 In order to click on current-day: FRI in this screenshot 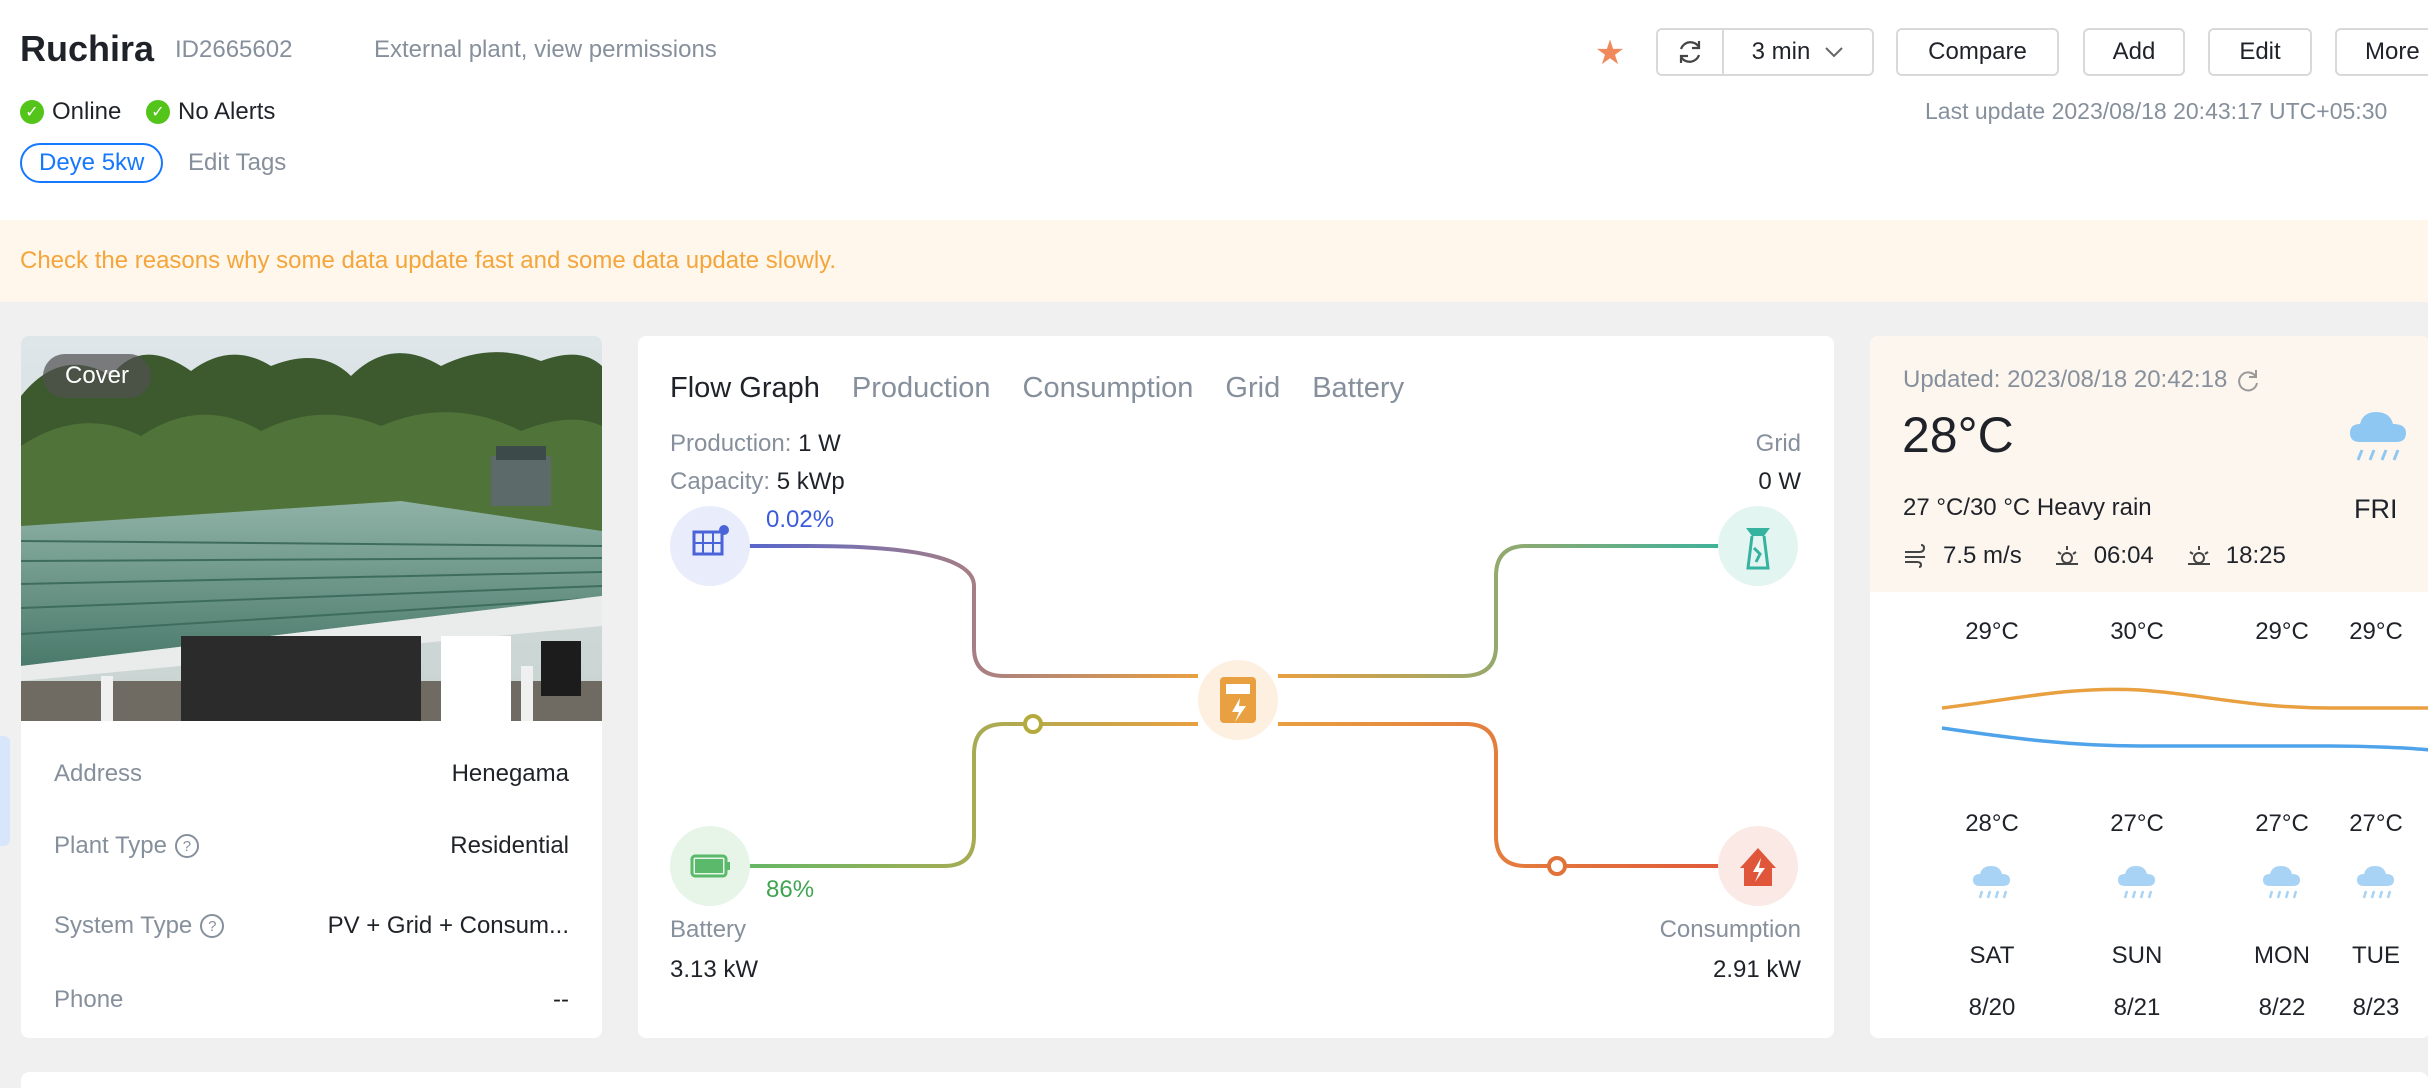, I will do `click(2376, 509)`.